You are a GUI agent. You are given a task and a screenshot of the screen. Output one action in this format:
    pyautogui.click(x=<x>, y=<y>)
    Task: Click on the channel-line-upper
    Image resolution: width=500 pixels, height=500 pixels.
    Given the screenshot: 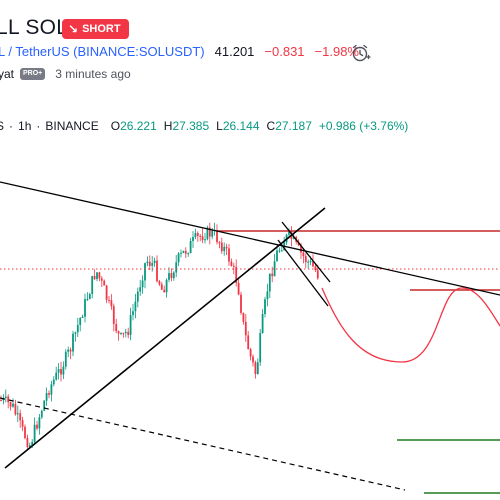 What is the action you would take?
    pyautogui.click(x=306, y=252)
    